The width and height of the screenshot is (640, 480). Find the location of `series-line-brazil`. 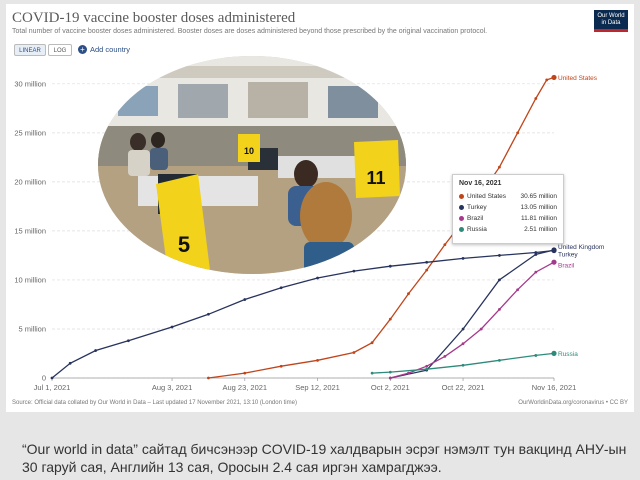

series-line-brazil is located at coordinates (472, 320).